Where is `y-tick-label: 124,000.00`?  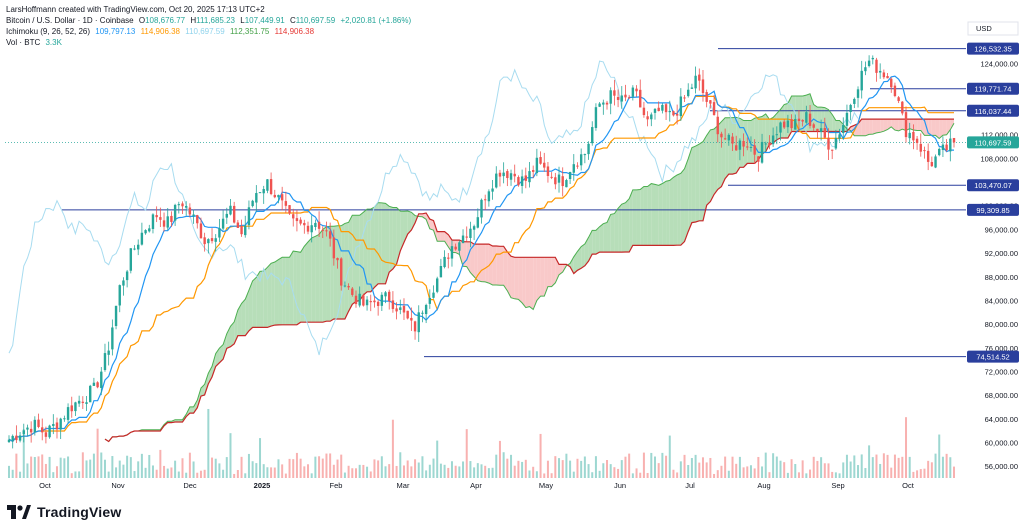
y-tick-label: 124,000.00 is located at coordinates (999, 64).